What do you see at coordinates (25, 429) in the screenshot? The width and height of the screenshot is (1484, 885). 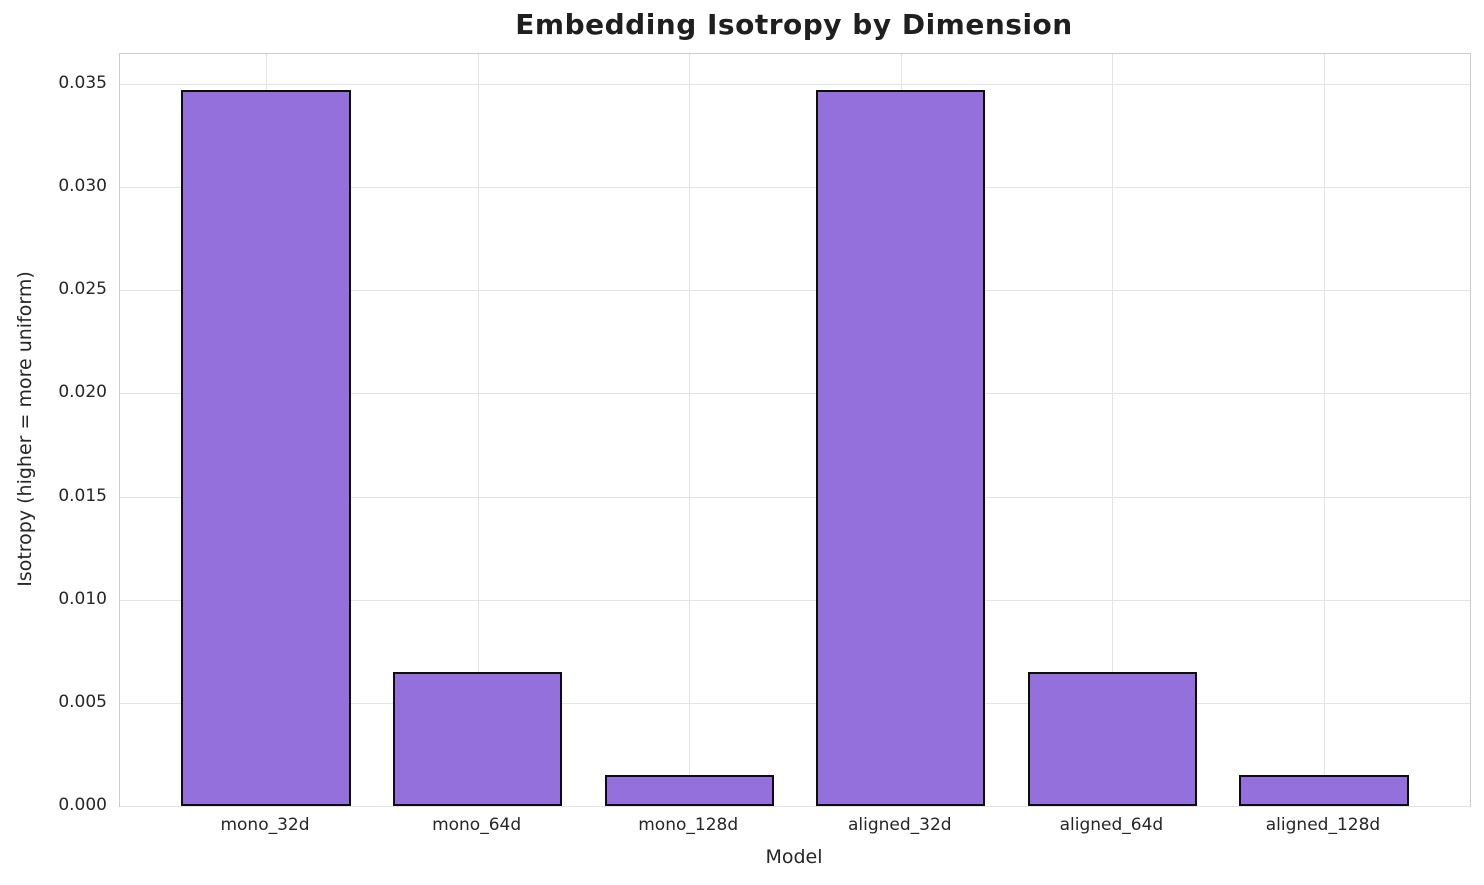 I see `y-axis-label-text: Isotropy (higher = more uniform)` at bounding box center [25, 429].